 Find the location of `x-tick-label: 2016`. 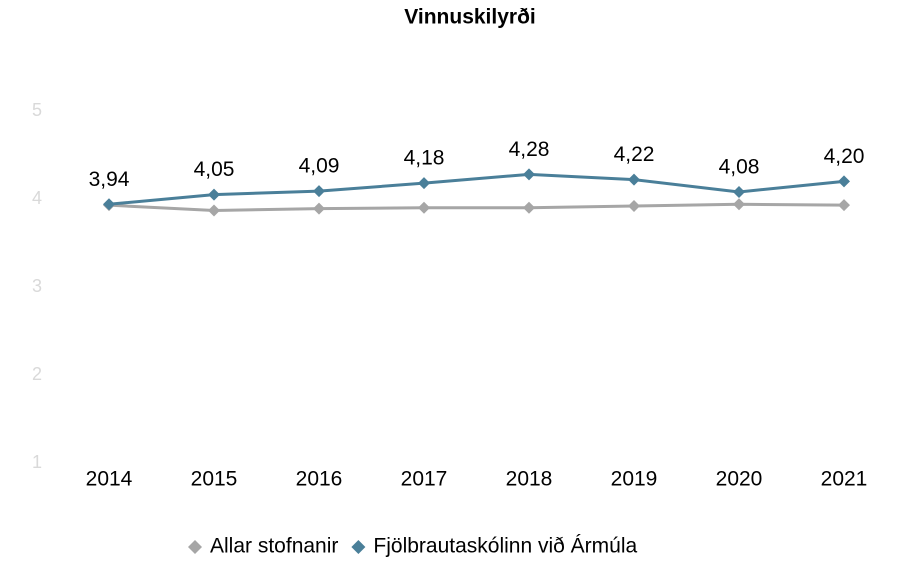

x-tick-label: 2016 is located at coordinates (319, 479).